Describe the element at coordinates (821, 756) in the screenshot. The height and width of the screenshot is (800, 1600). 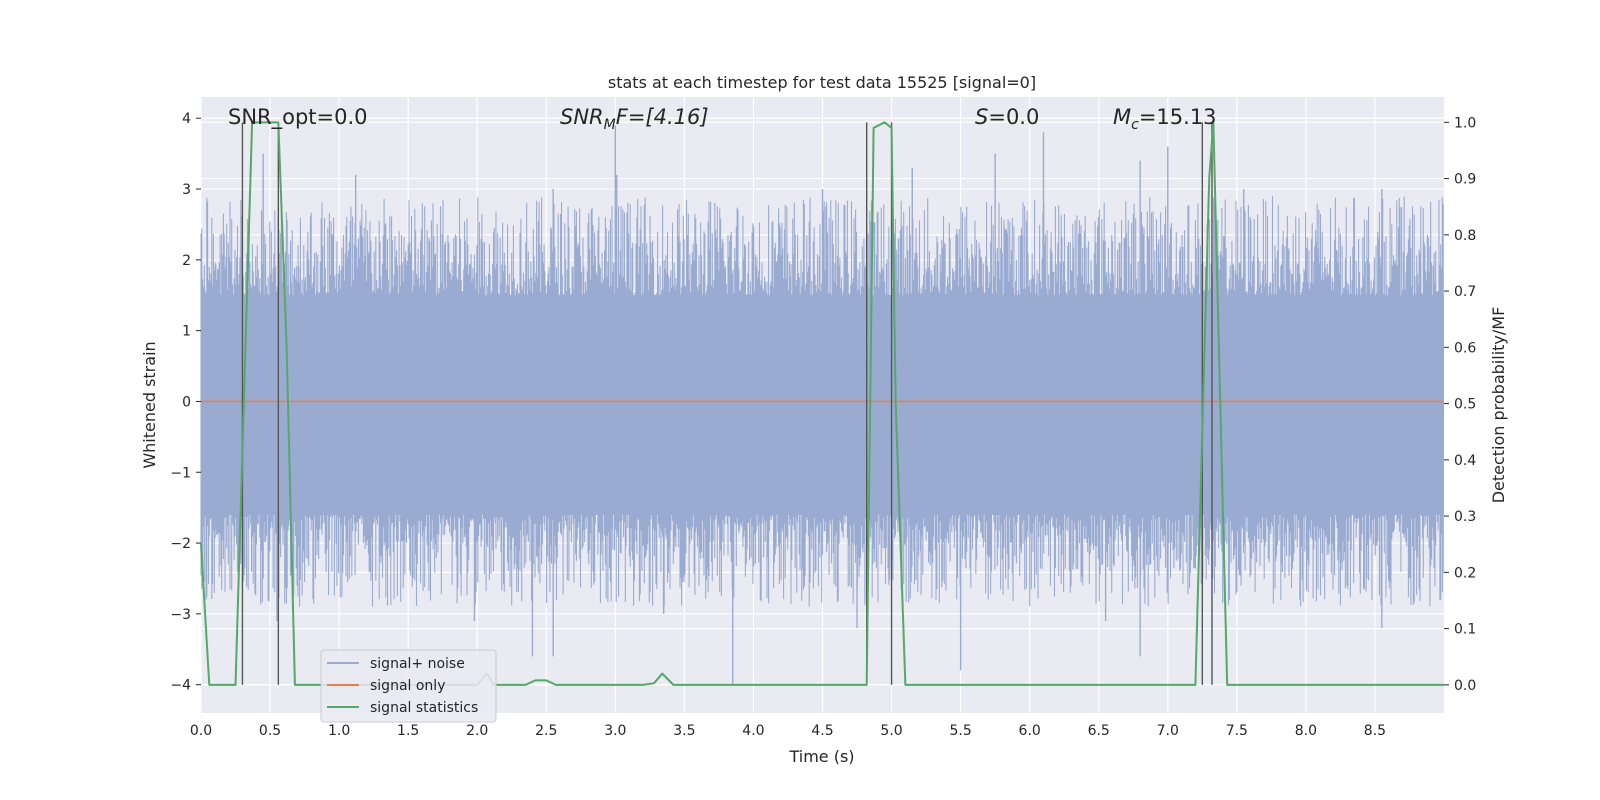
I see `x-axis-label: Time (s)` at that location.